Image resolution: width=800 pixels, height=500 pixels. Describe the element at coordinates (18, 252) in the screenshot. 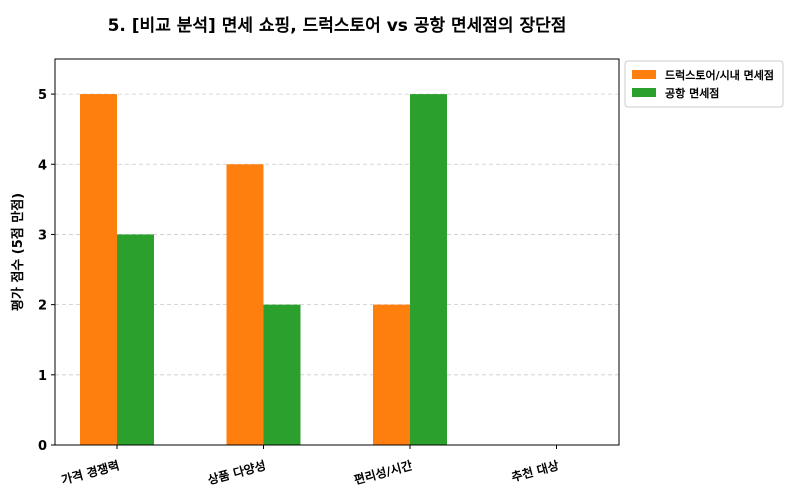

I see `y-axis-label: 평가 점수 (5점 만점)` at that location.